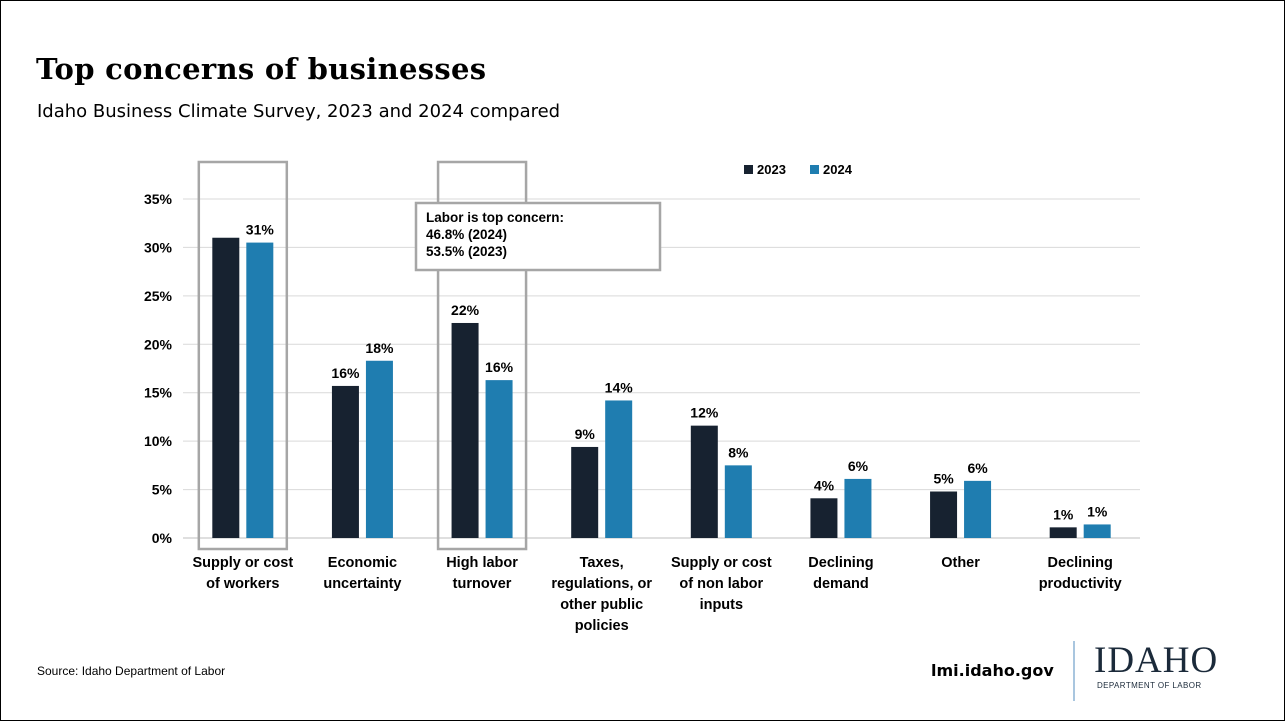  What do you see at coordinates (158, 296) in the screenshot?
I see `y-tick-label: 25%` at bounding box center [158, 296].